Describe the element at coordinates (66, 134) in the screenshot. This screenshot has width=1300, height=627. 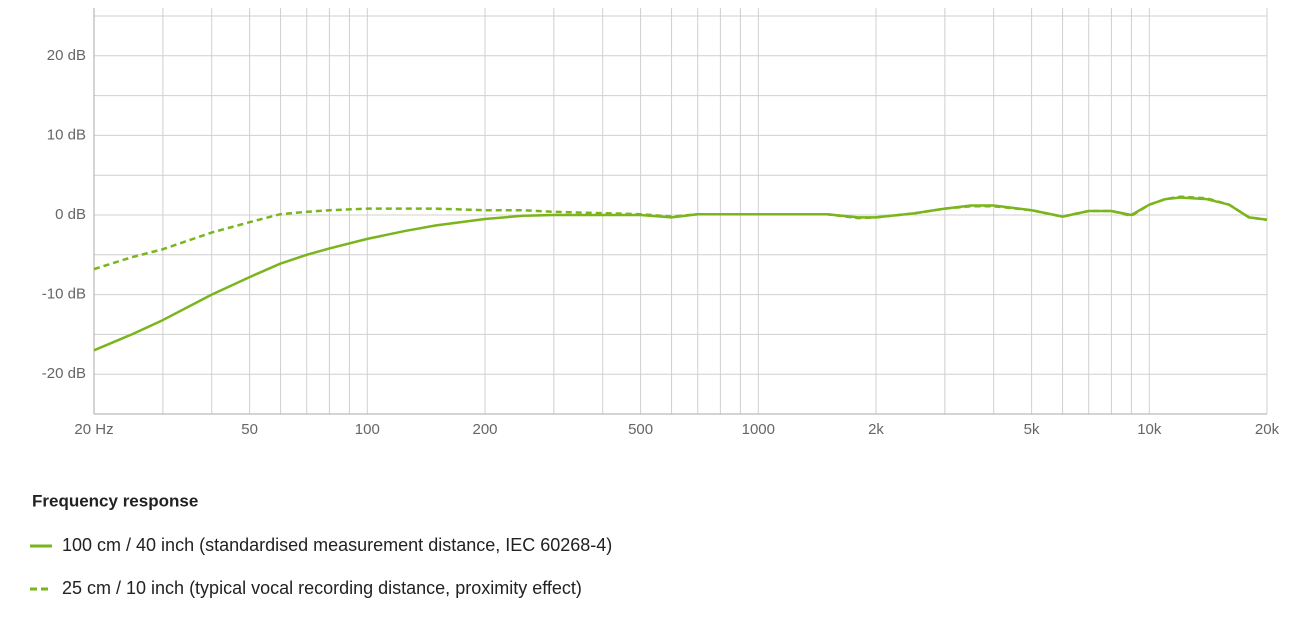
I see `y-tick-label: 10 dB` at that location.